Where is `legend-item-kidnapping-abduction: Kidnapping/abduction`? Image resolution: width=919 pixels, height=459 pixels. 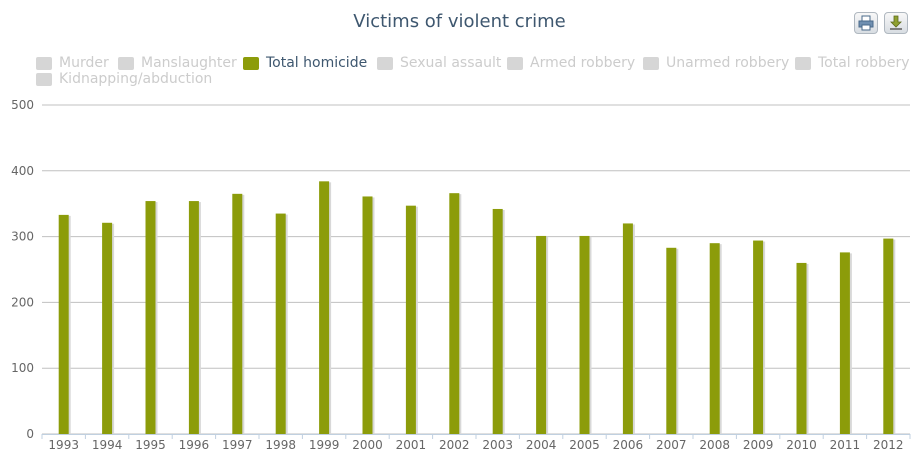 legend-item-kidnapping-abduction: Kidnapping/abduction is located at coordinates (124, 79).